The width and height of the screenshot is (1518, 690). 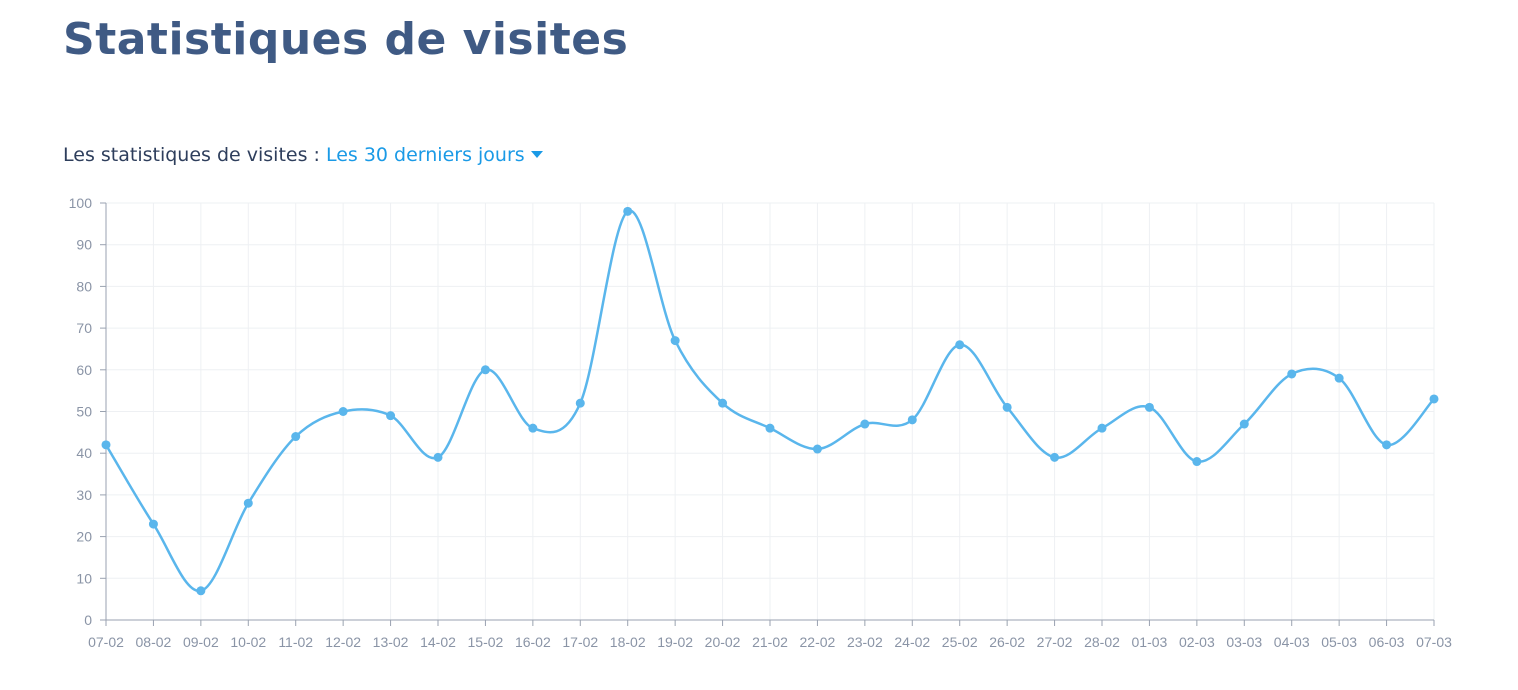 I want to click on y-axis-ticks: 0 10 20 30 40 50 60 70 80 90 100, so click(x=87, y=411).